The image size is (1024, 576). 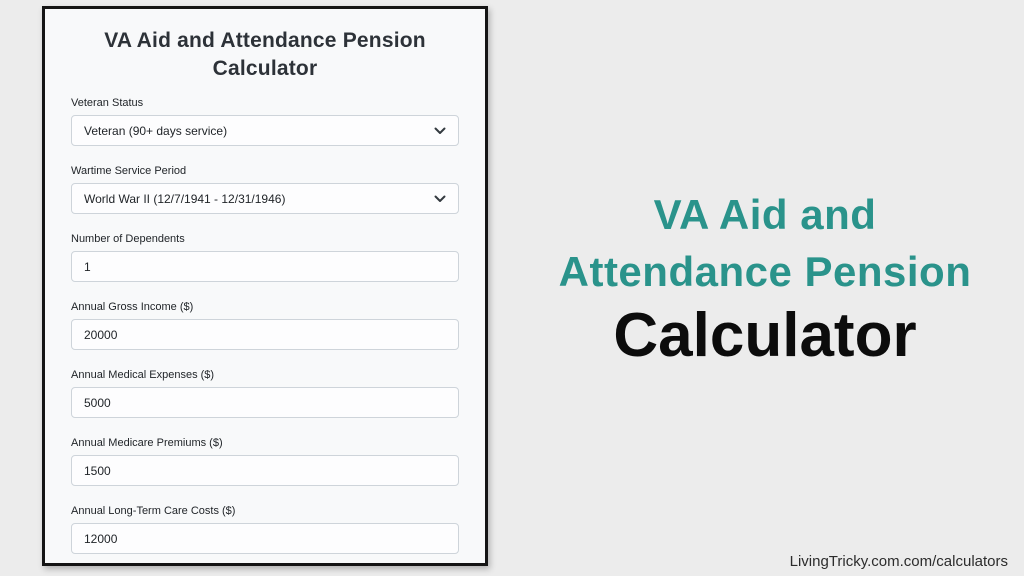 I want to click on hero-line3: Calculator, so click(x=765, y=335).